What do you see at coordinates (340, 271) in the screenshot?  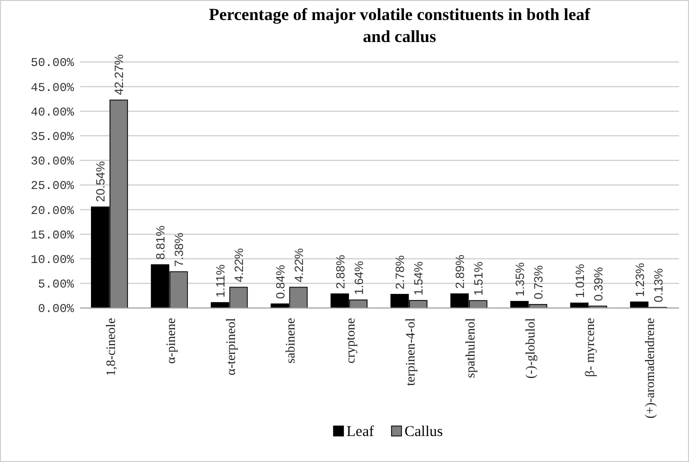 I see `data-label: 2.88%` at bounding box center [340, 271].